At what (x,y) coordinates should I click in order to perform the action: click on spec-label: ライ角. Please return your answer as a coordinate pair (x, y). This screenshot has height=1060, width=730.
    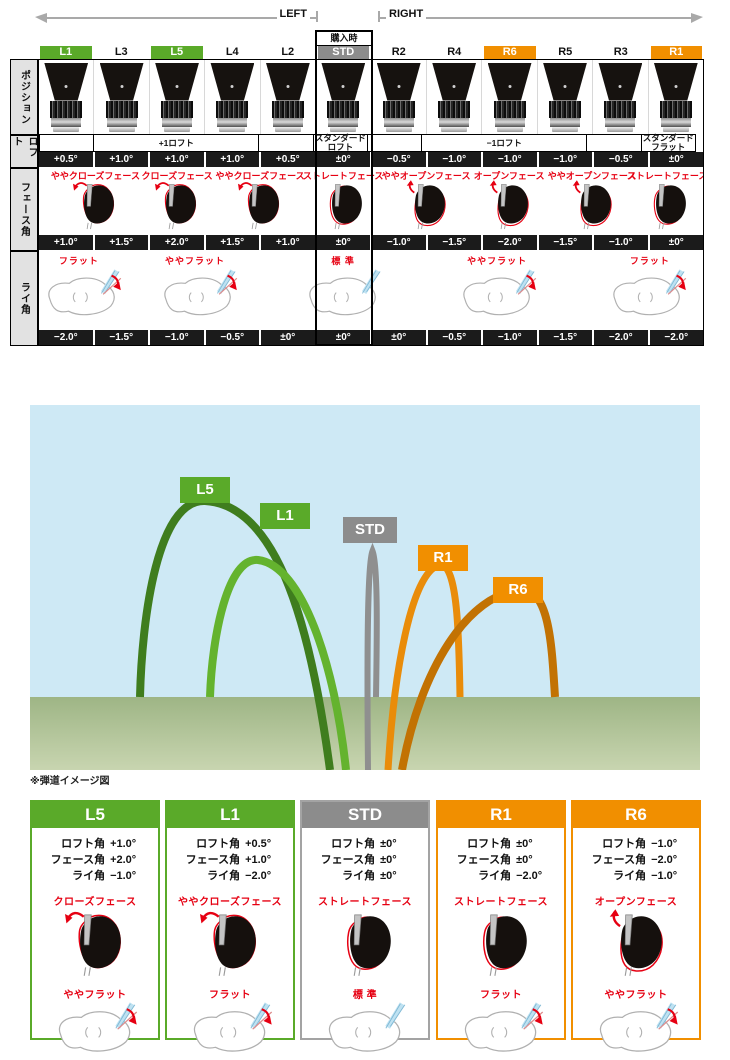
    Looking at the image, I should click on (89, 876).